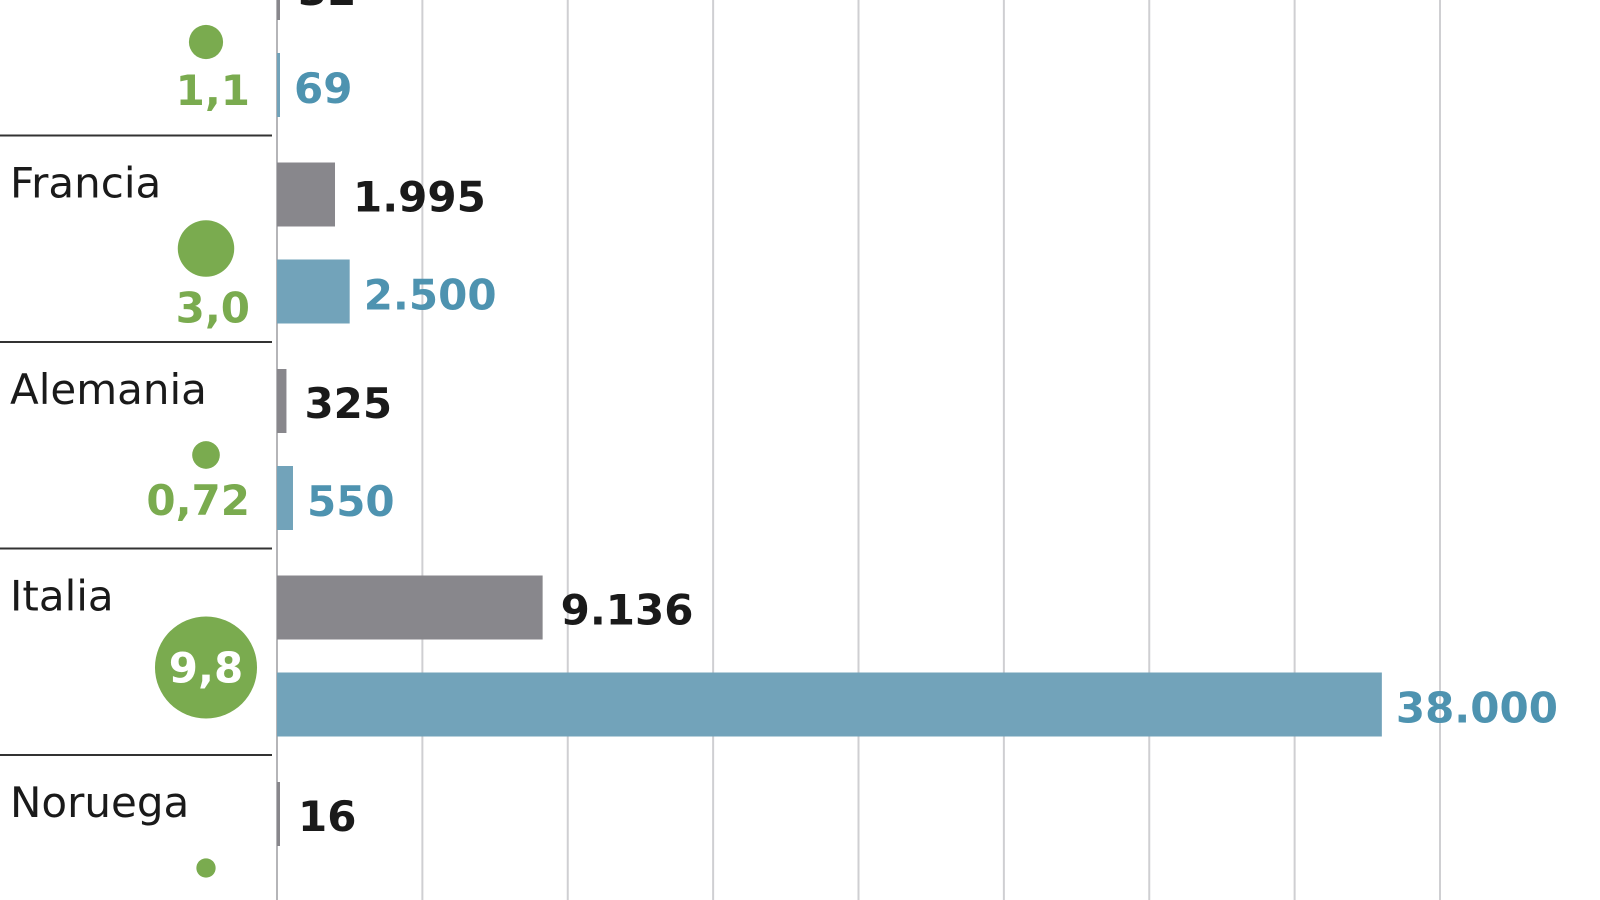 Image resolution: width=1600 pixels, height=900 pixels. Describe the element at coordinates (430, 295) in the screenshot. I see `bar-blue-label: 2.500` at that location.